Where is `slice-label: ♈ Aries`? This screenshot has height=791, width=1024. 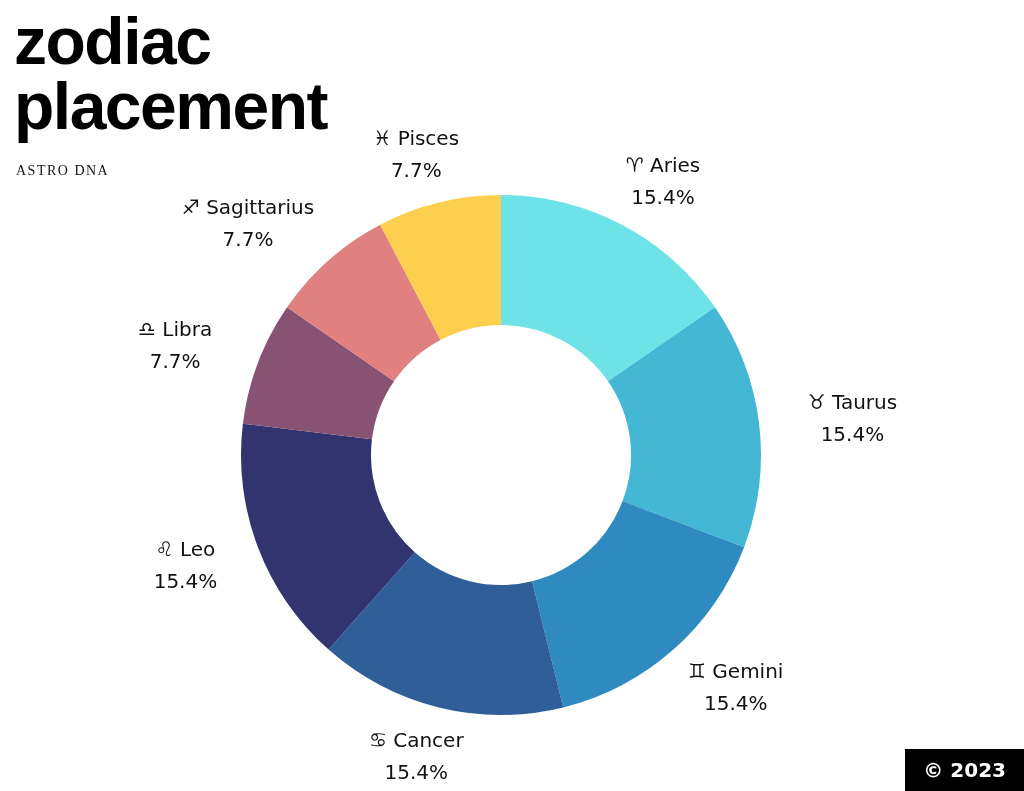
slice-label: ♈ Aries is located at coordinates (663, 164).